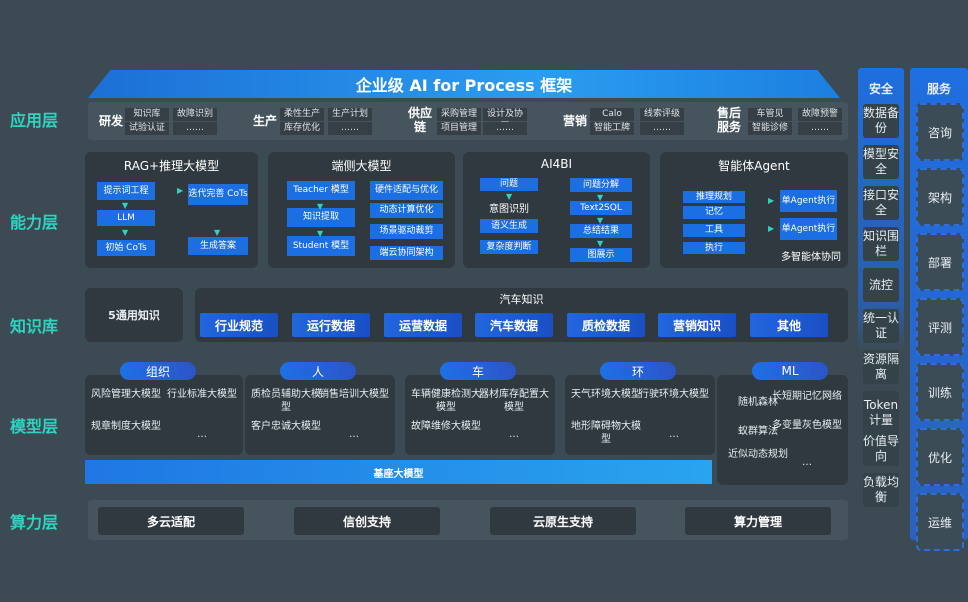  What do you see at coordinates (940, 522) in the screenshot?
I see `service-item: 运维` at bounding box center [940, 522].